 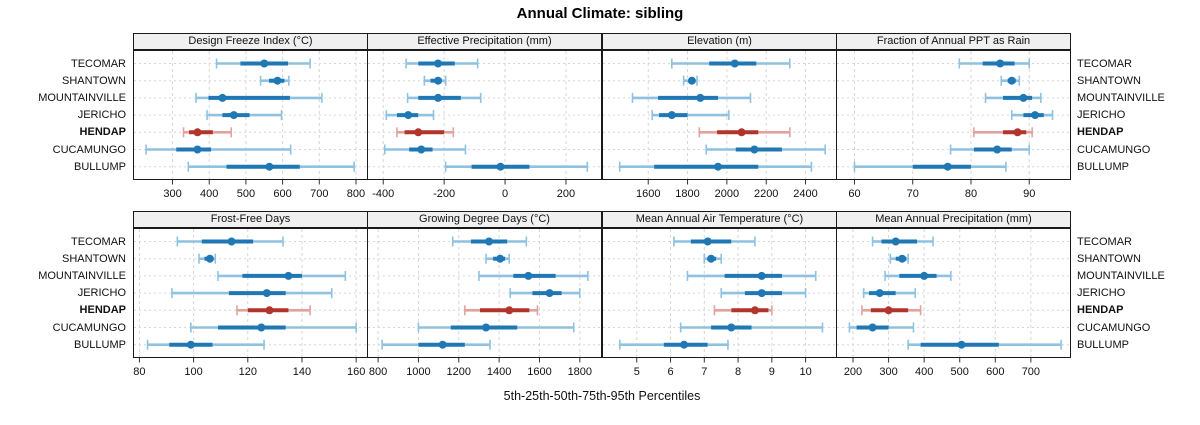 What do you see at coordinates (246, 194) in the screenshot?
I see `axis-tick-label: 500` at bounding box center [246, 194].